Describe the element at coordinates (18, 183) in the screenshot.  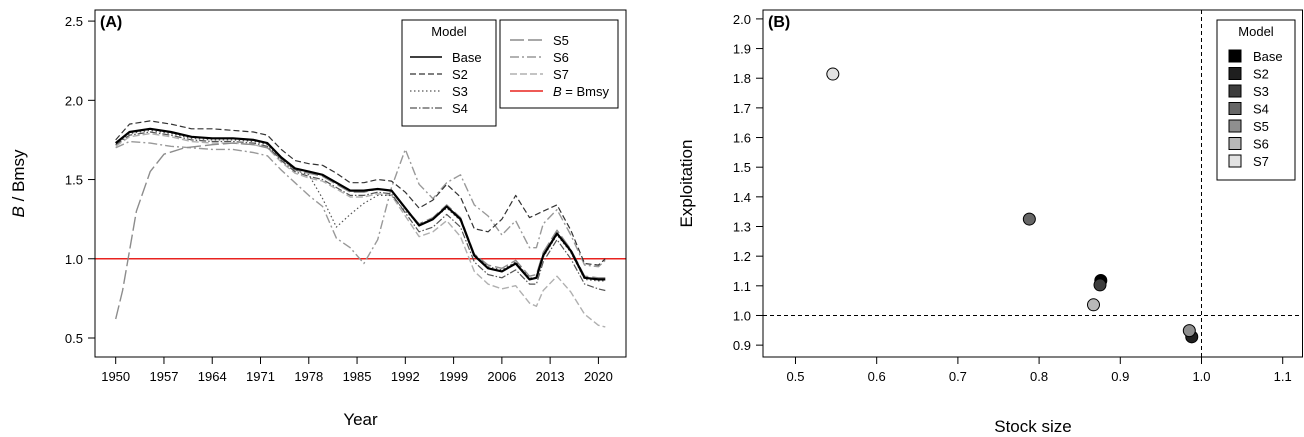
I see `y-axis-title: B / Bmsy` at that location.